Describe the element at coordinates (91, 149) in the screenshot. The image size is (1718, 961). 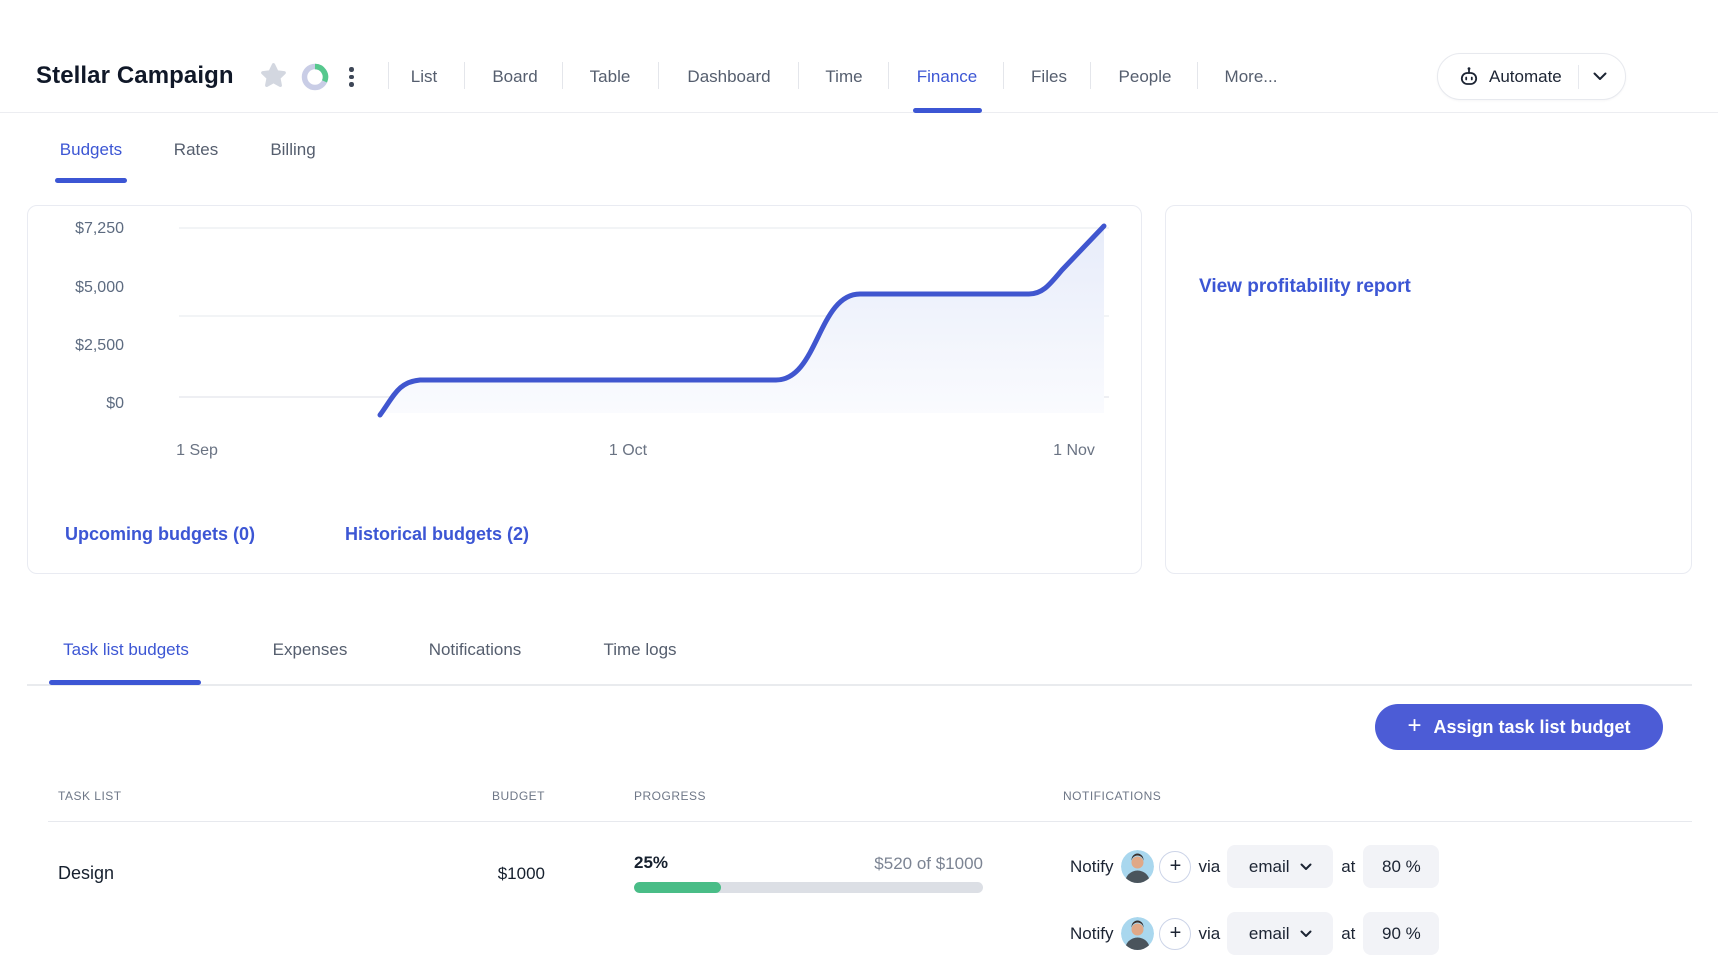
I see `subtab-budgets: Budgets` at that location.